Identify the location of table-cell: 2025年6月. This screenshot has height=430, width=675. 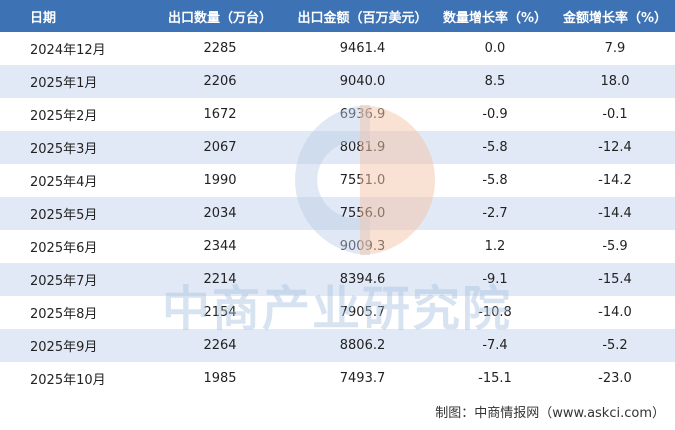
(64, 248).